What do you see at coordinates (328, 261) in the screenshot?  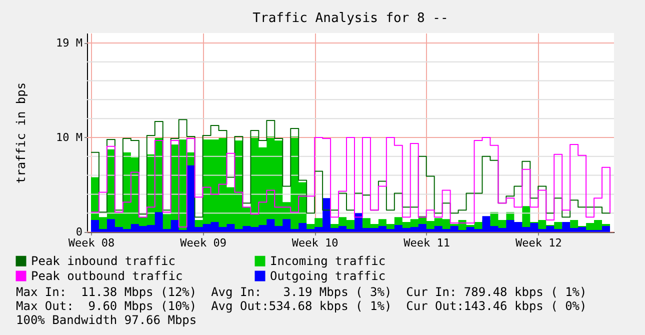 I see `legend-label: Incoming traffic` at bounding box center [328, 261].